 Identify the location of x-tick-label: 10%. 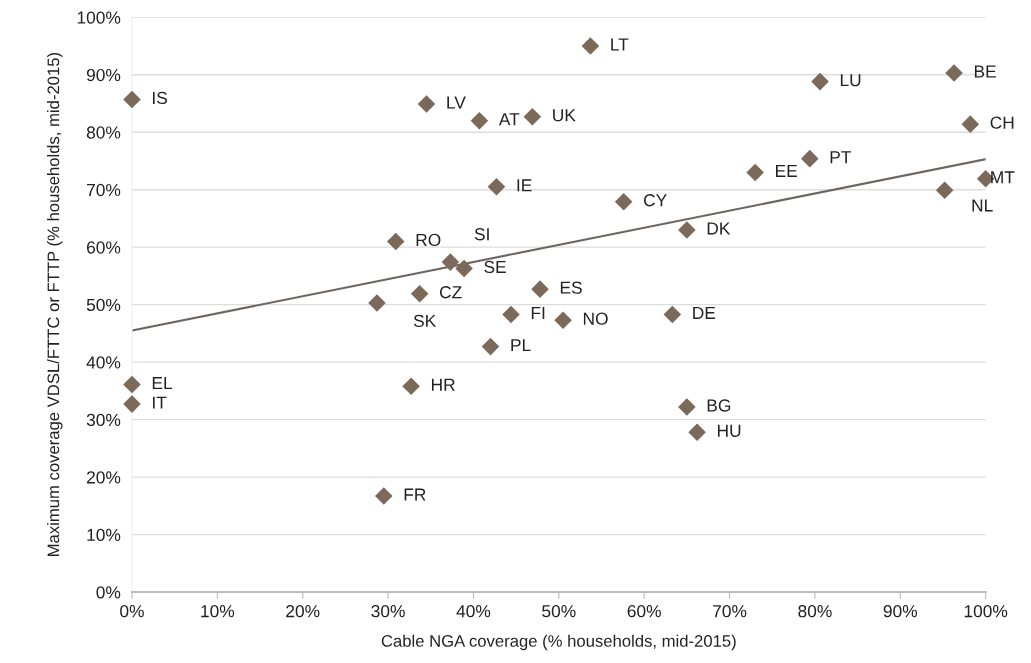
(218, 611).